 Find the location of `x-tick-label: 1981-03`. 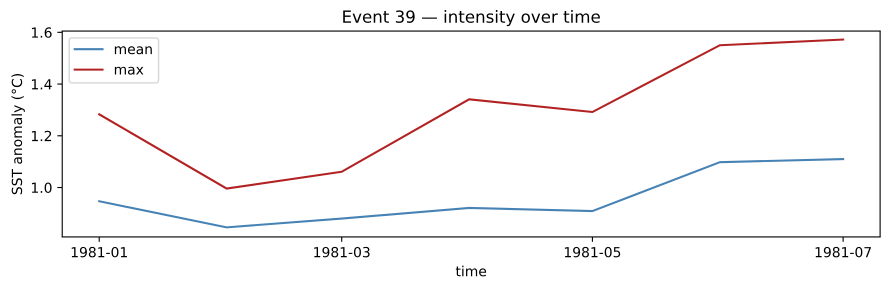

x-tick-label: 1981-03 is located at coordinates (342, 252).